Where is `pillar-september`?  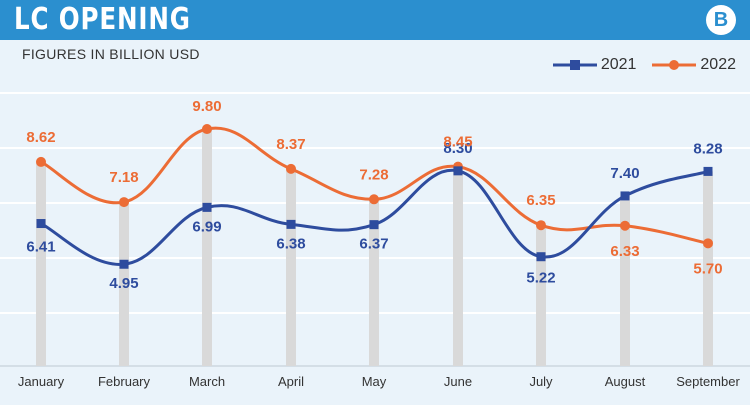 pillar-september is located at coordinates (708, 268).